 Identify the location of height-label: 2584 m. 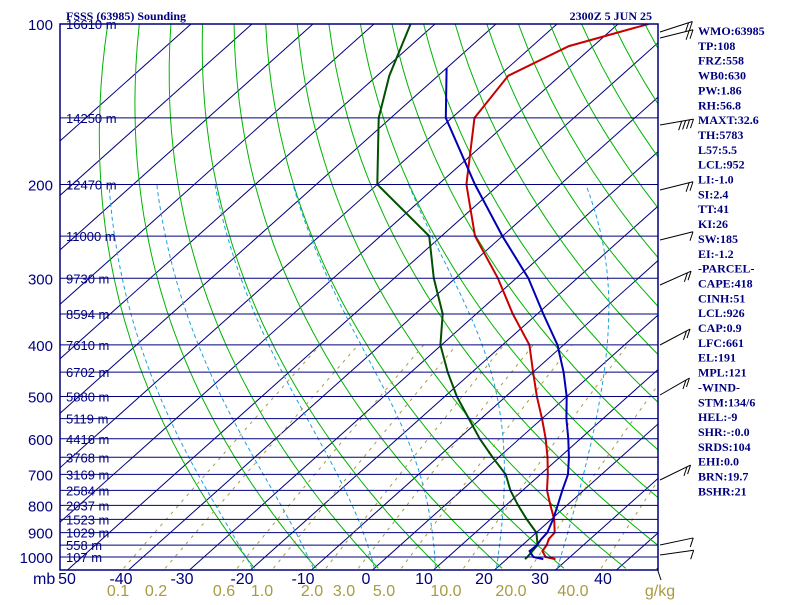
(87, 490).